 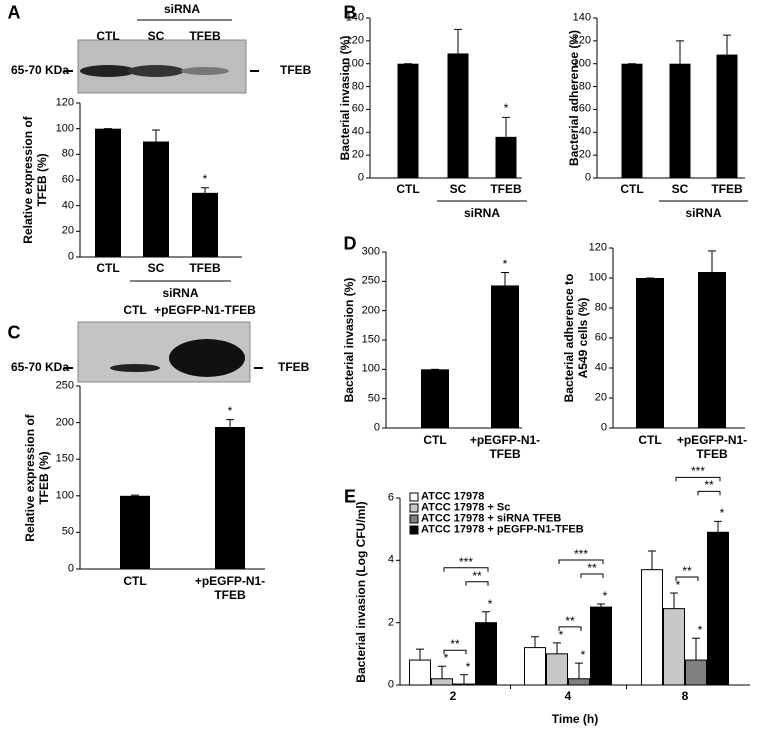 I want to click on legend-label: ATCC 17978, so click(x=453, y=496).